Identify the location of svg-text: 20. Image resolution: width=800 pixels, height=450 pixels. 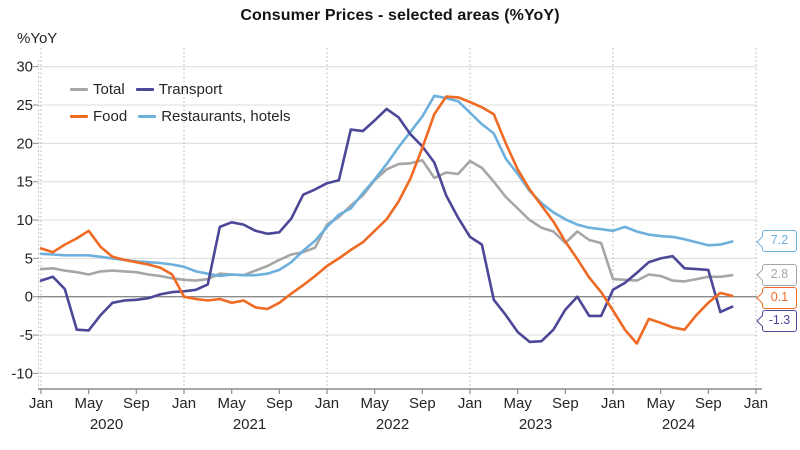
(24, 143).